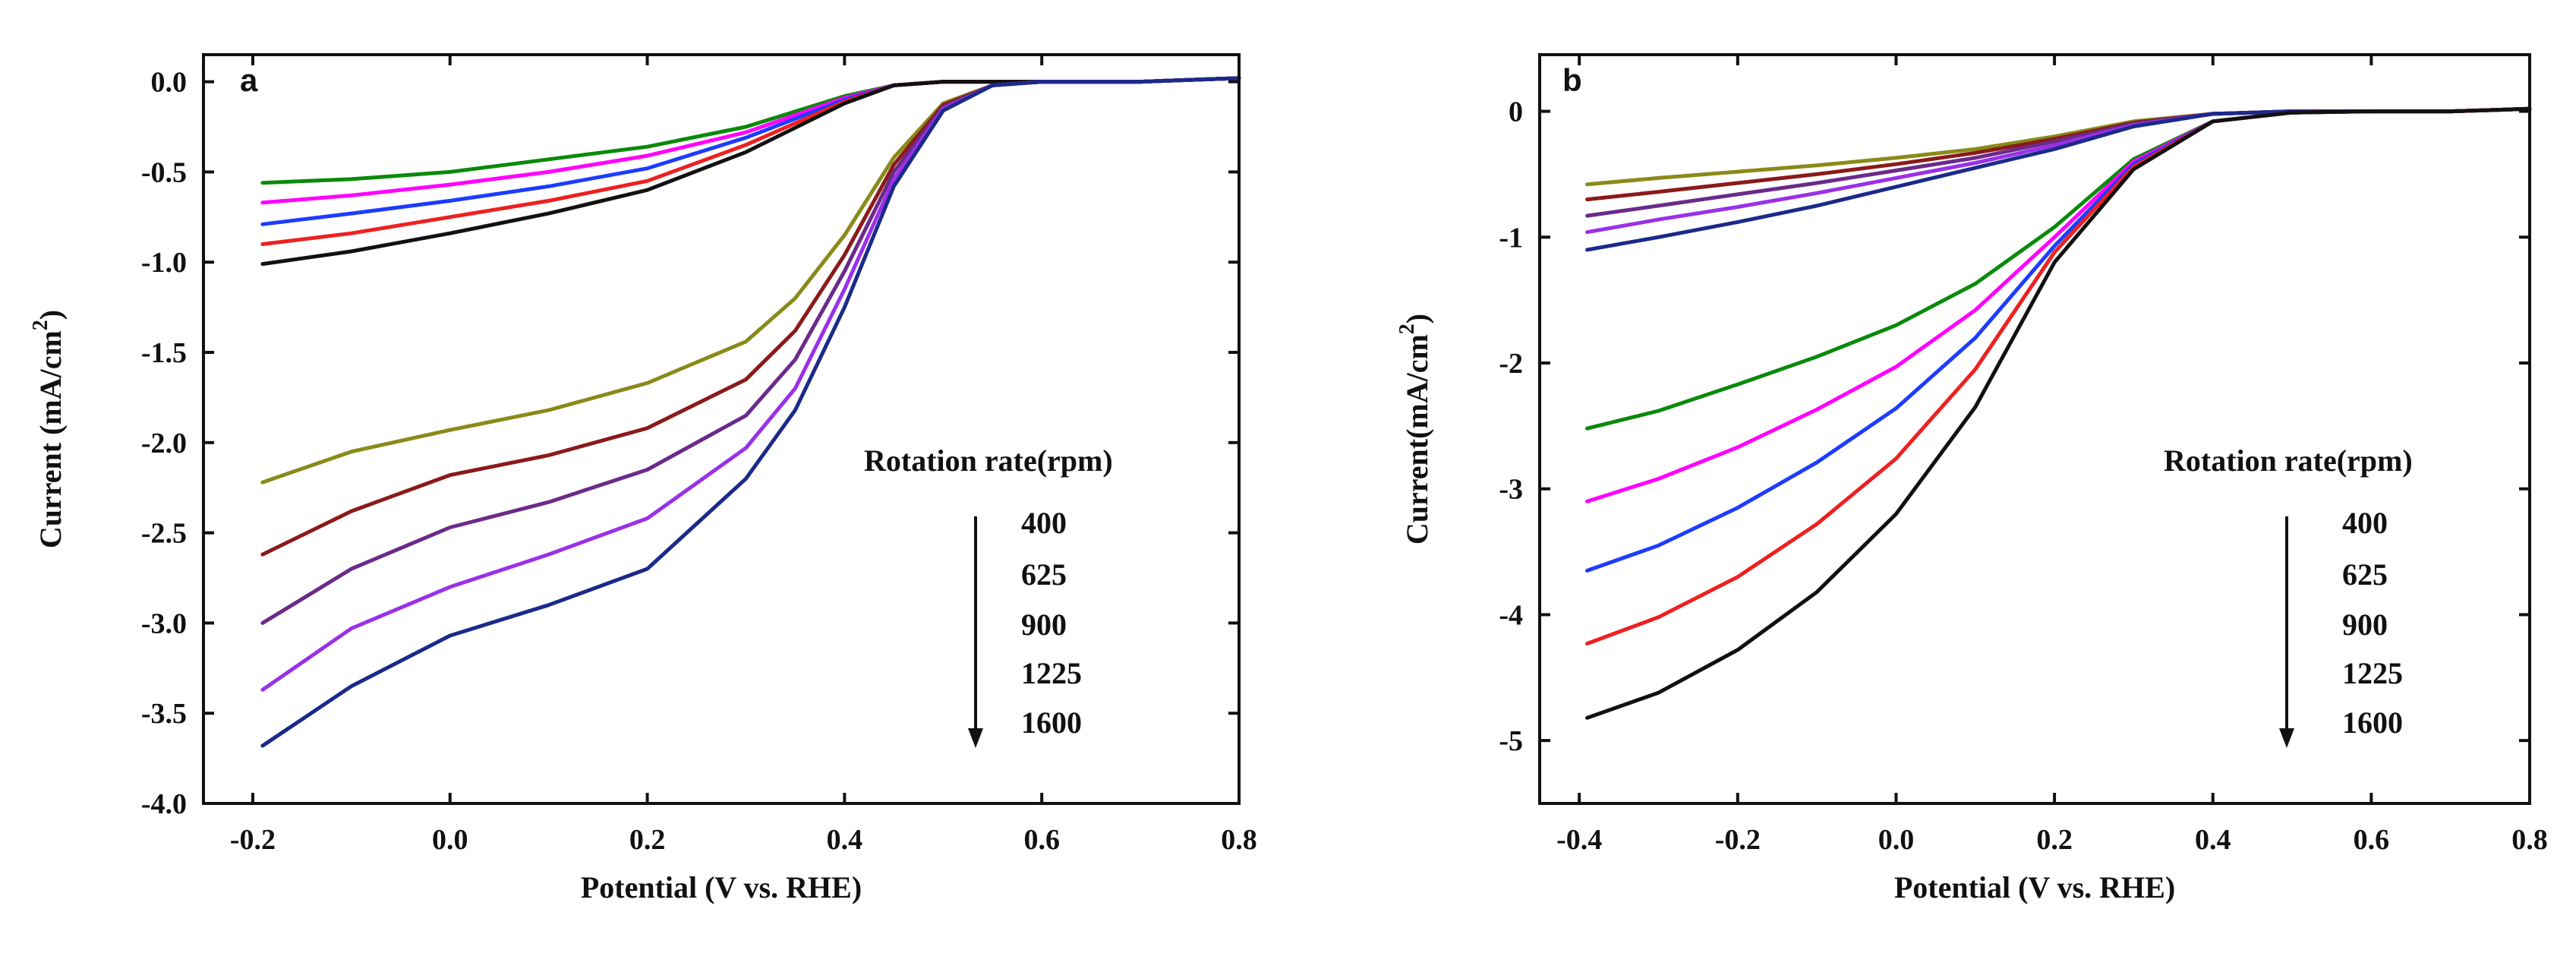  Describe the element at coordinates (1511, 741) in the screenshot. I see `panel-b-y-tick-label: -5` at that location.